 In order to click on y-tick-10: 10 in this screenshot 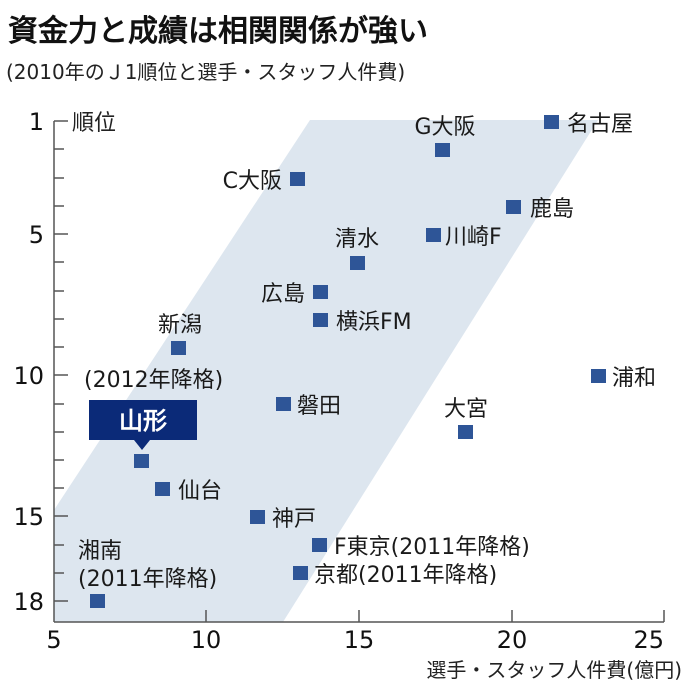, I will do `click(28, 376)`.